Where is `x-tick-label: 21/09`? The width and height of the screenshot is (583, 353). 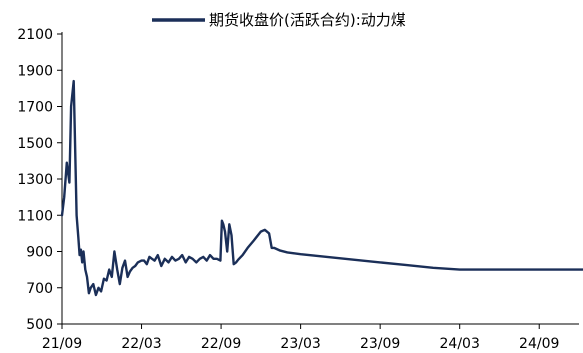 x-tick-label: 21/09 is located at coordinates (62, 344).